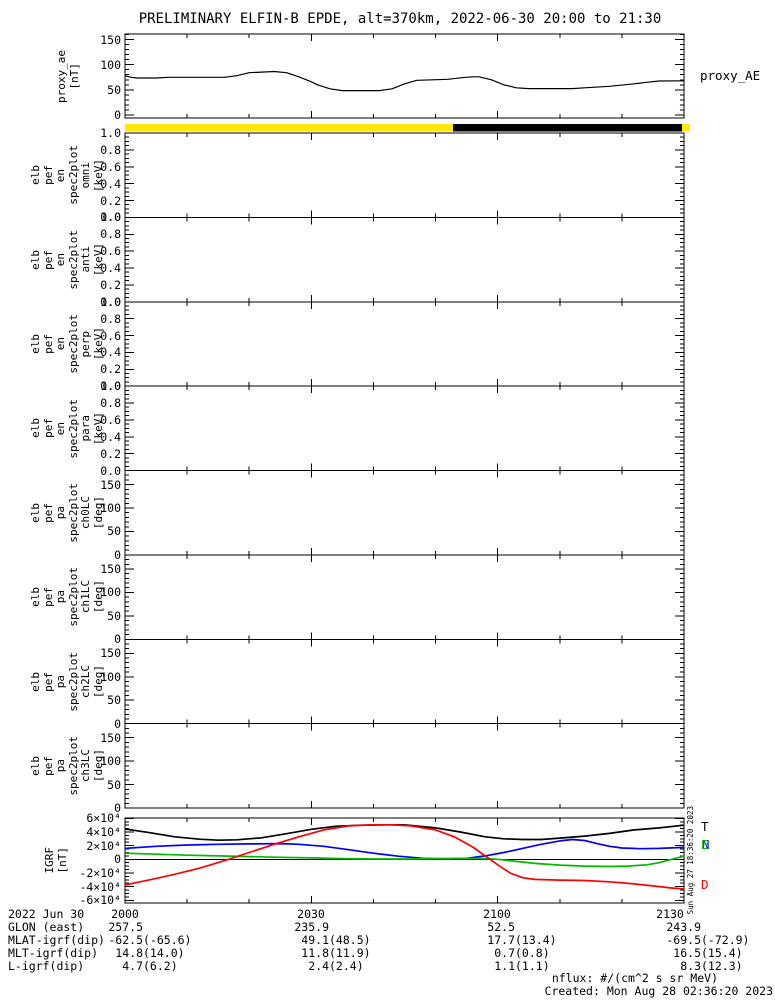 This screenshot has width=775, height=1000. What do you see at coordinates (53, 953) in the screenshot?
I see `table-row-label: MLT-igrf(dip)` at bounding box center [53, 953].